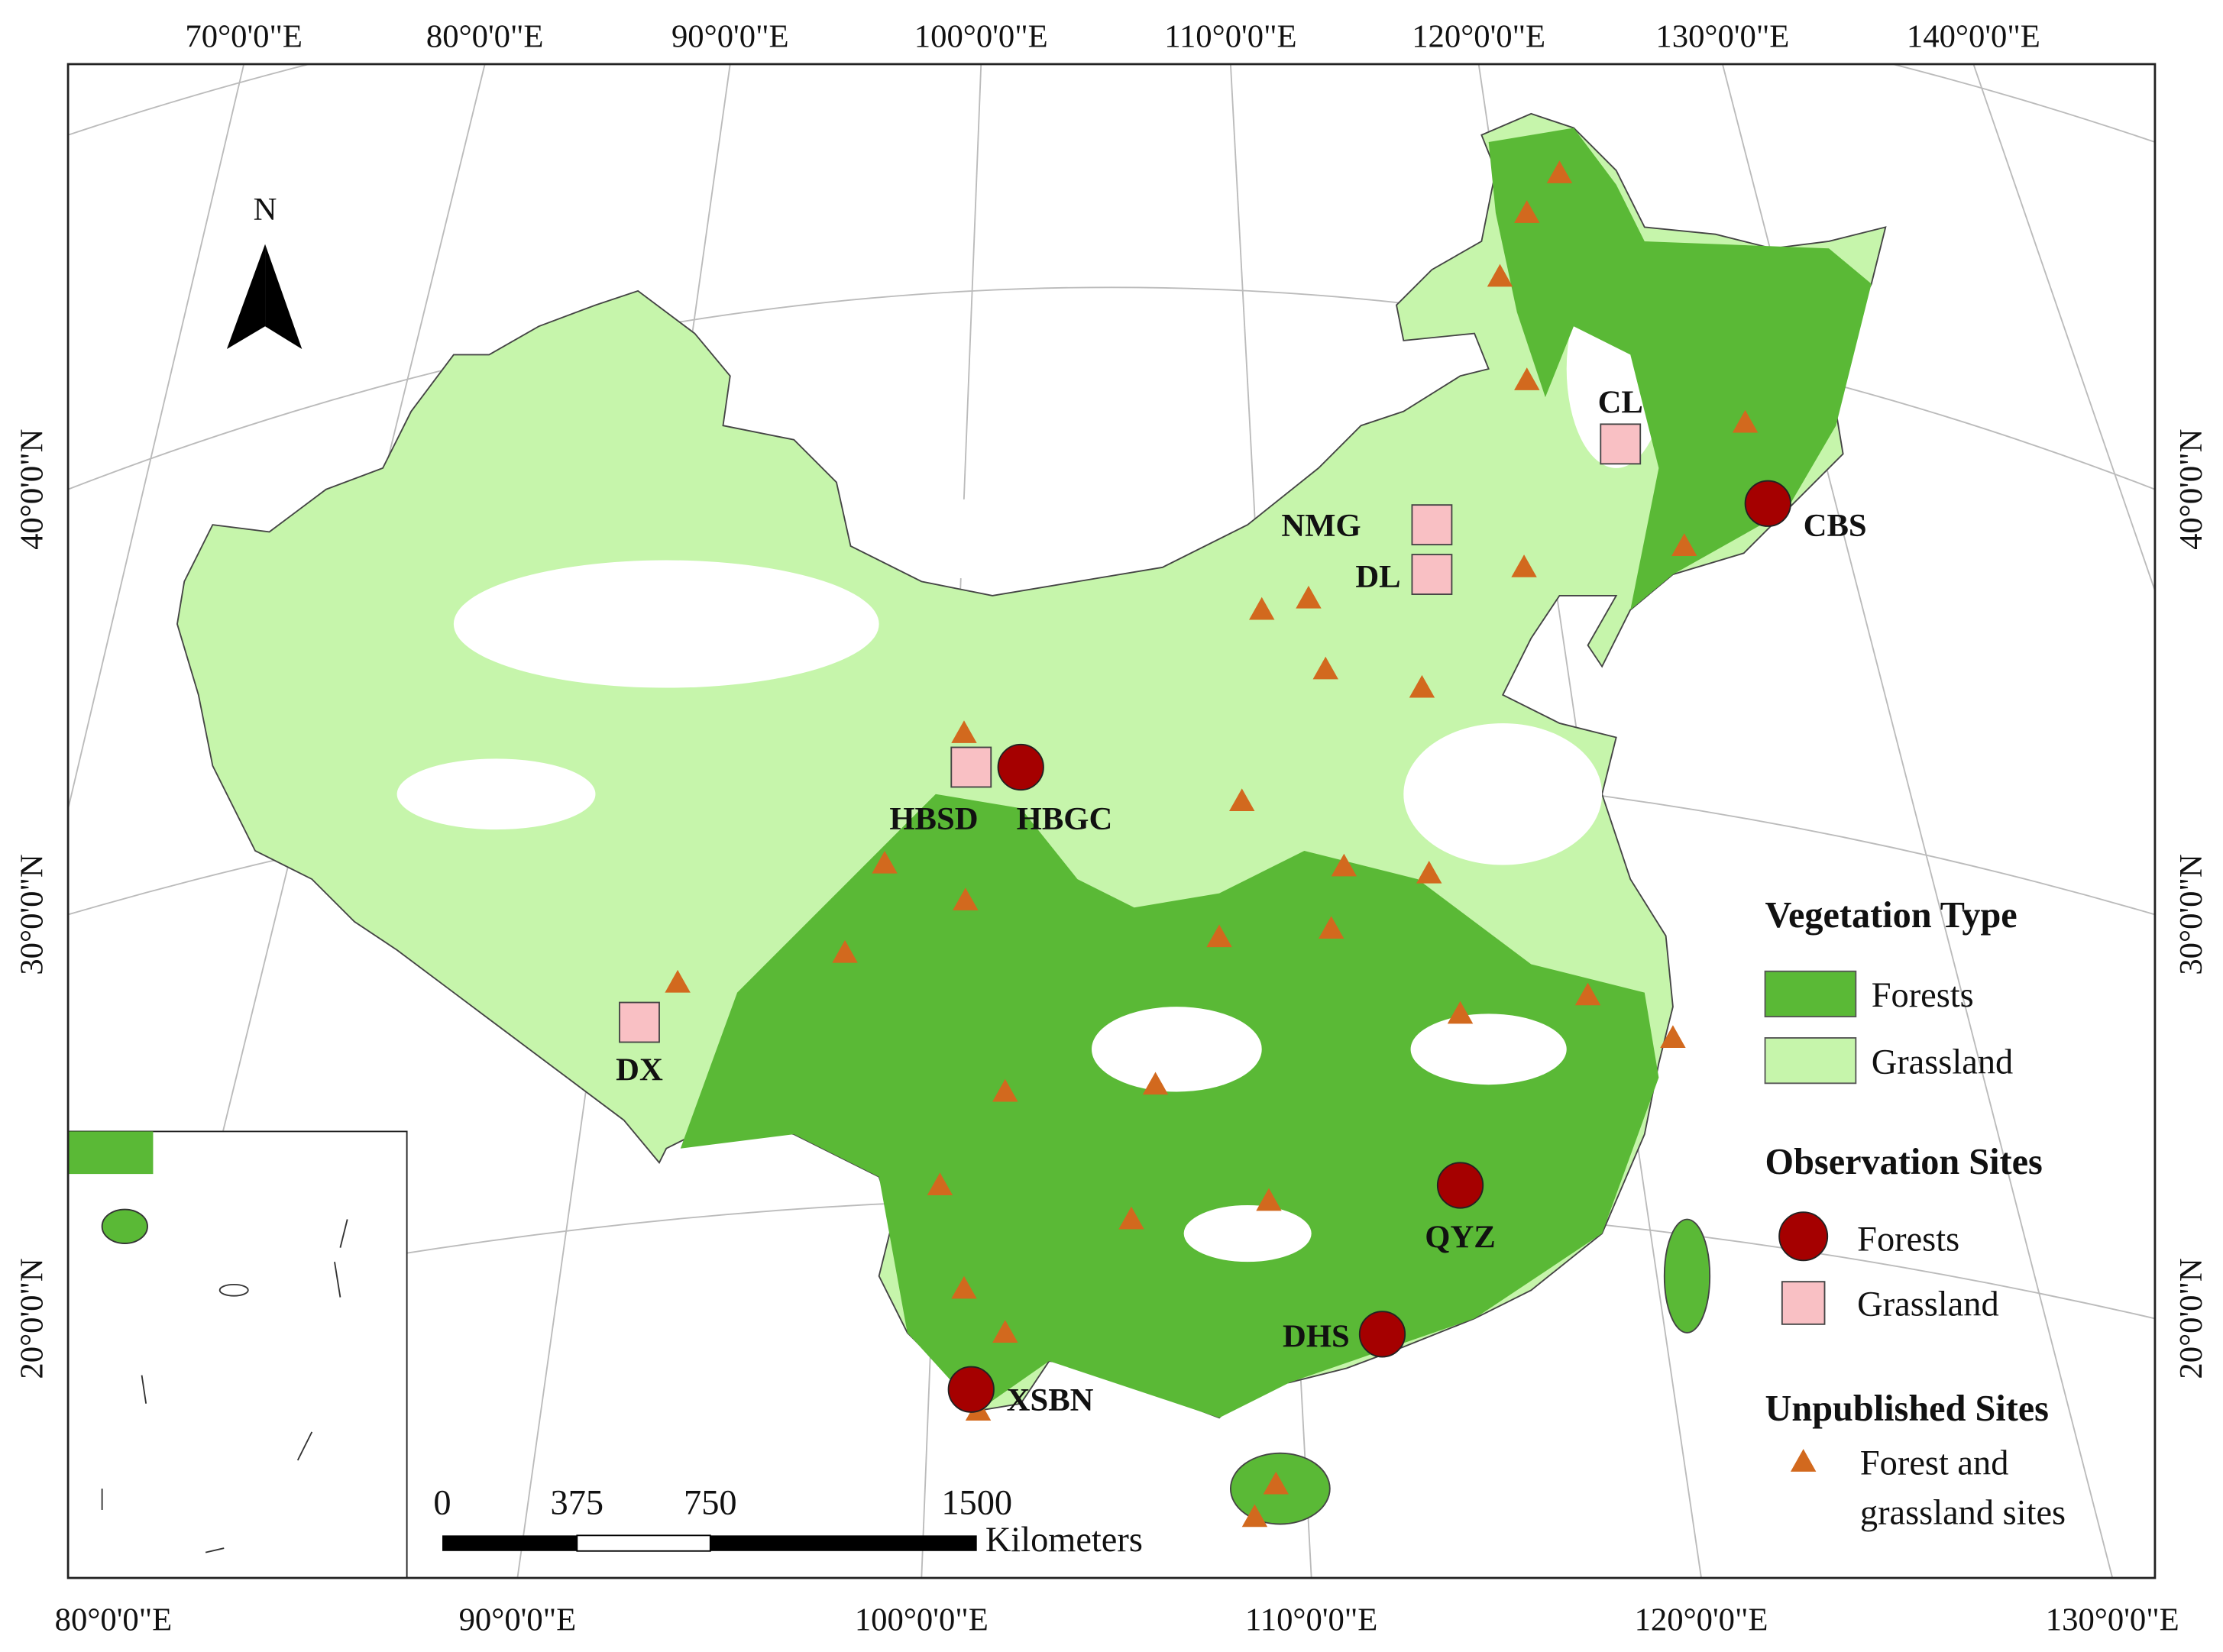 The height and width of the screenshot is (1652, 2223). Describe the element at coordinates (1963, 1514) in the screenshot. I see `legend-label: grassland sites` at that location.